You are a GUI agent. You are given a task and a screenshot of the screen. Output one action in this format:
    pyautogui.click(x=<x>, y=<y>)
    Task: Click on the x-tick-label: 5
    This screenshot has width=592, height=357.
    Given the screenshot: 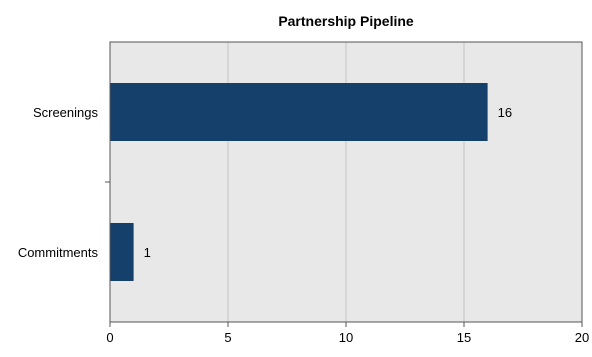 What is the action you would take?
    pyautogui.click(x=227, y=337)
    